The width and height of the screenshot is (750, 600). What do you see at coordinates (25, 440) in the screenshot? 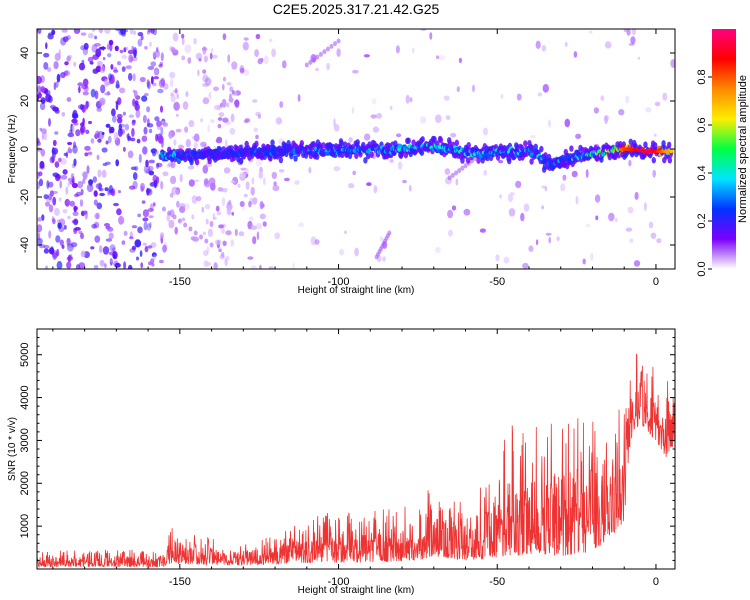
I see `y-tick-label: 3000` at bounding box center [25, 440].